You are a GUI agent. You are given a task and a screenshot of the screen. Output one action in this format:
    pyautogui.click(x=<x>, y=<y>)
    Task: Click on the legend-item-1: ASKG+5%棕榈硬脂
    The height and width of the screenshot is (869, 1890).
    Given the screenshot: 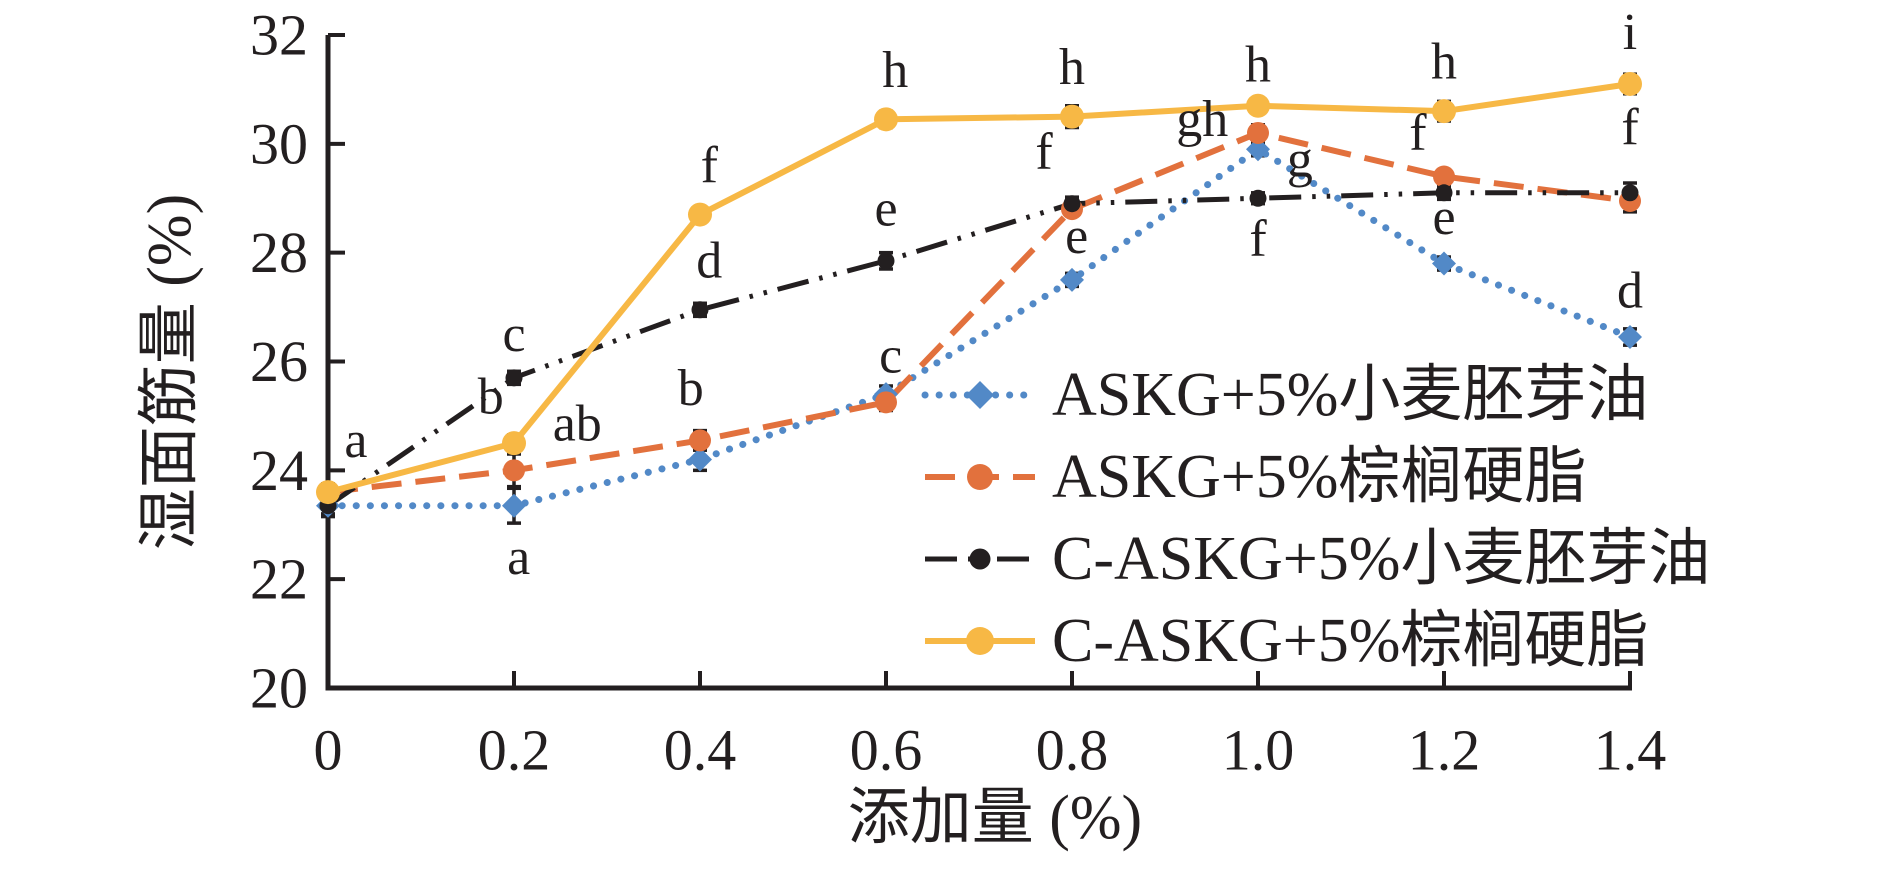 What is the action you would take?
    pyautogui.click(x=1255, y=477)
    